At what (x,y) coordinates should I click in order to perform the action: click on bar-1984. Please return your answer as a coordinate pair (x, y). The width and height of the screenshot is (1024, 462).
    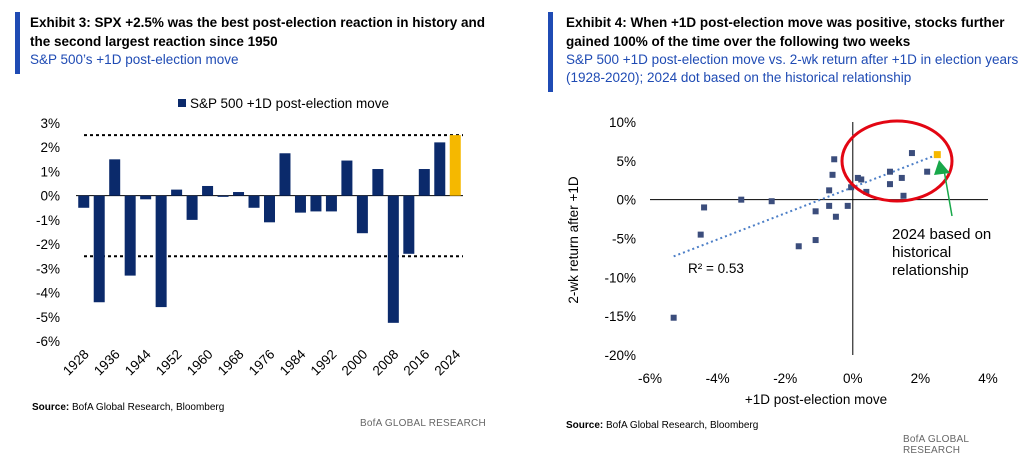
    Looking at the image, I should click on (300, 204).